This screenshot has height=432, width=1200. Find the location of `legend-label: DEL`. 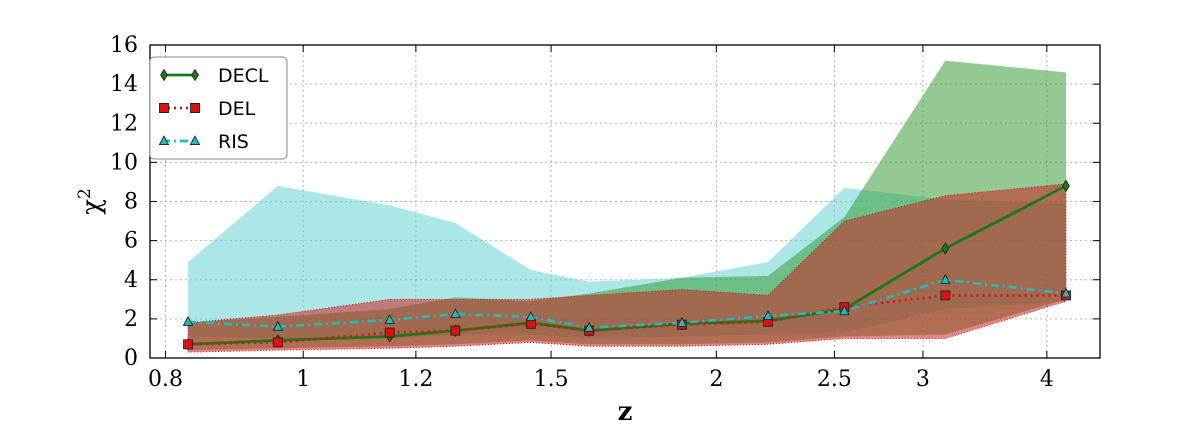

legend-label: DEL is located at coordinates (237, 109).